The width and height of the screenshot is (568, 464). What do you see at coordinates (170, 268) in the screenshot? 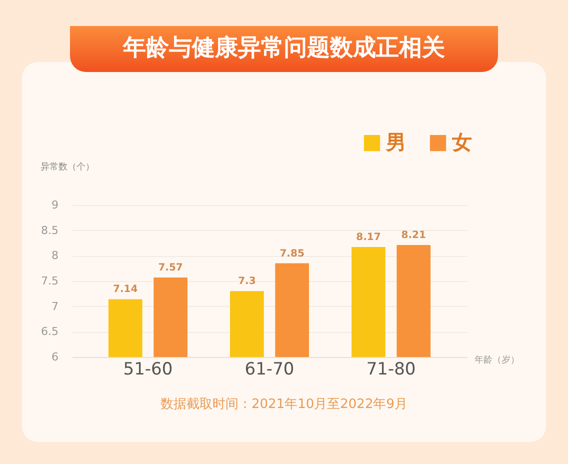
I see `data-label: 7.57` at bounding box center [170, 268].